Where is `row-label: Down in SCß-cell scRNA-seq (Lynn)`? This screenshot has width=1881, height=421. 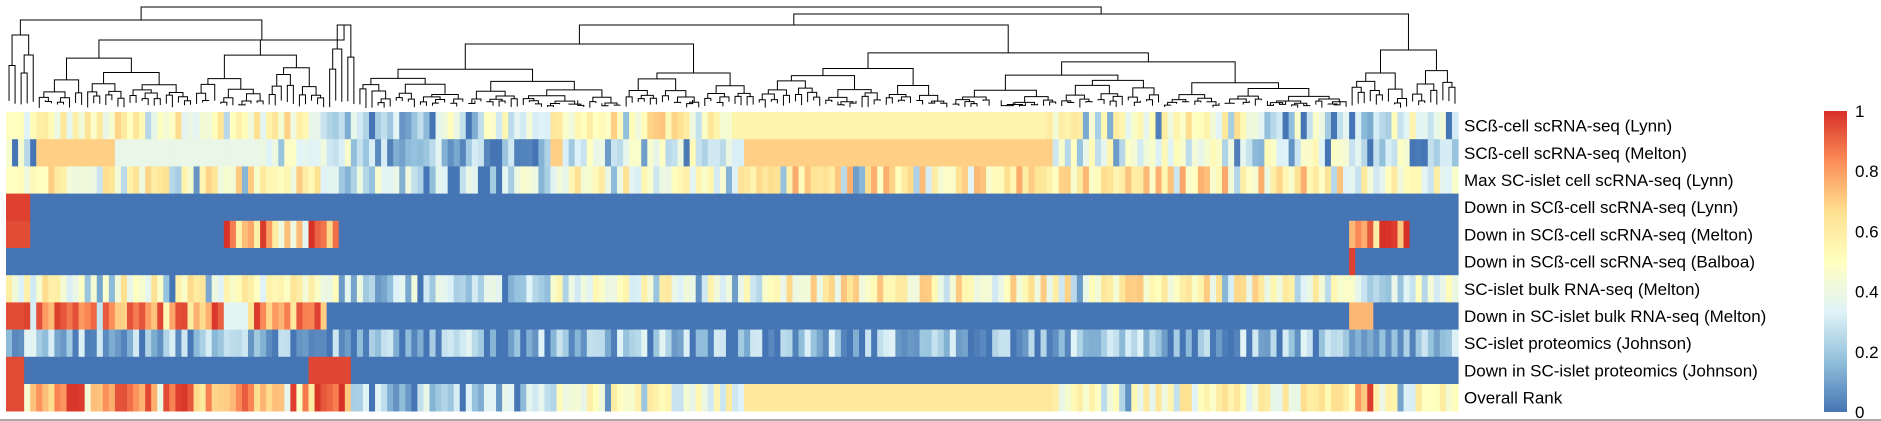 row-label: Down in SCß-cell scRNA-seq (Lynn) is located at coordinates (1601, 207).